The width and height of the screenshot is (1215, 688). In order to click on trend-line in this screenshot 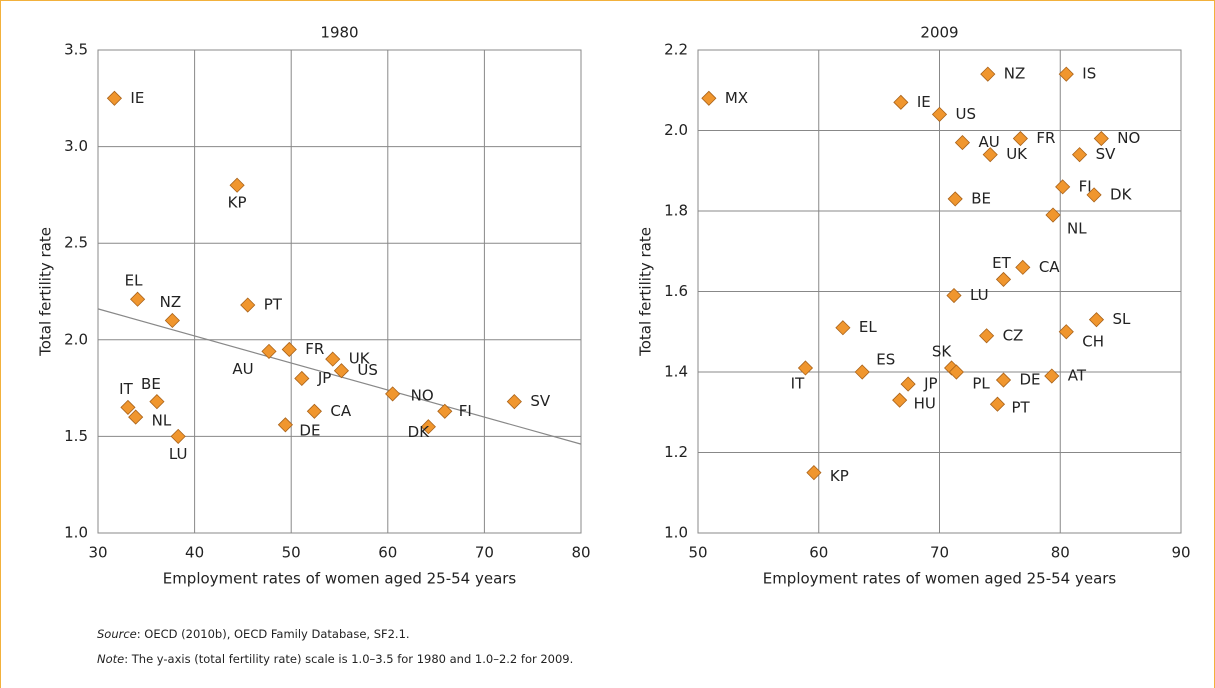, I will do `click(339, 376)`.